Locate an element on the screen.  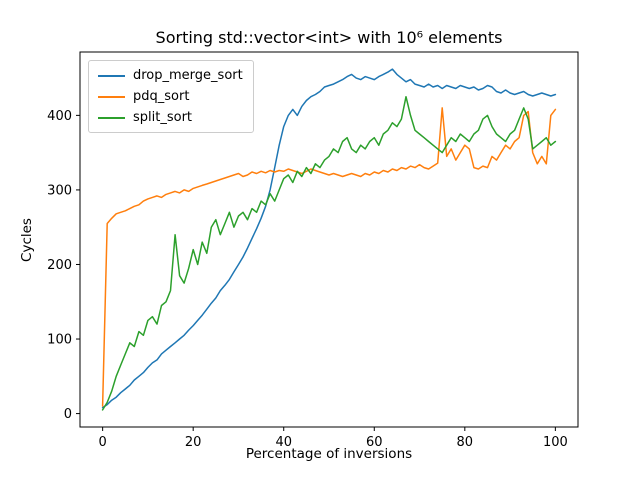
legend-label: drop_merge_sort is located at coordinates (188, 75).